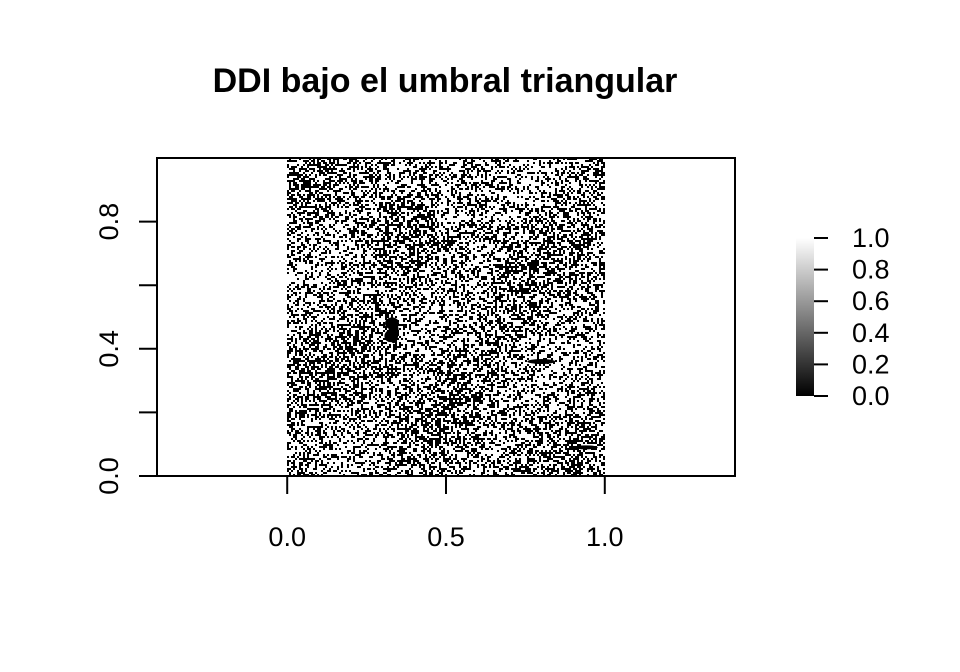  Describe the element at coordinates (109, 349) in the screenshot. I see `y-tick-label: 0.4` at that location.